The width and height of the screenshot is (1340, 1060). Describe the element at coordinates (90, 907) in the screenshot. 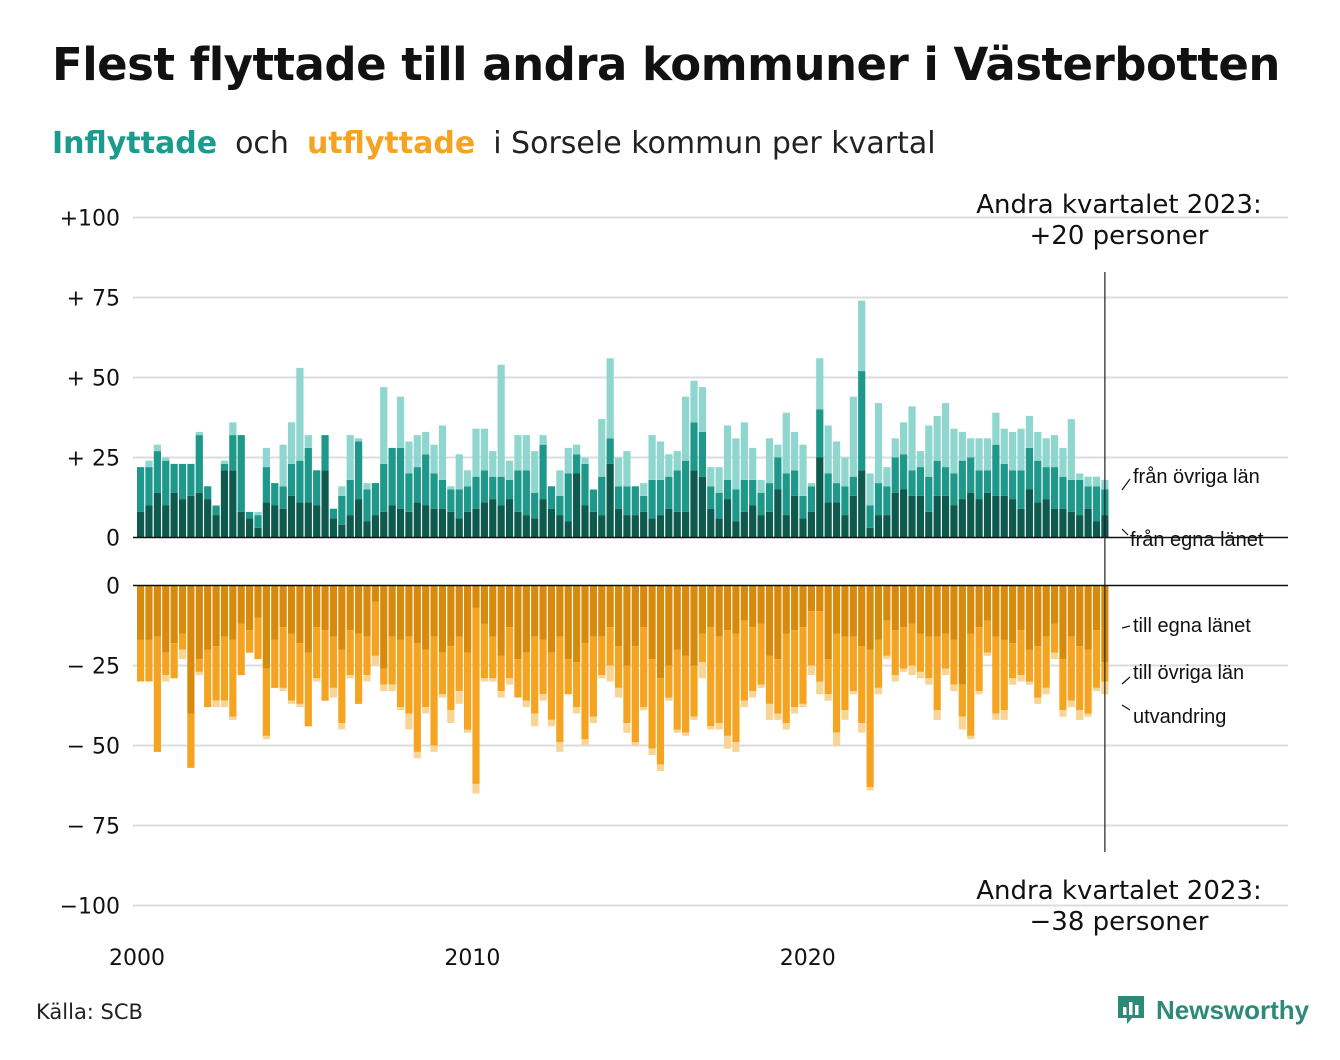

I see `y-tick-label: −100` at that location.